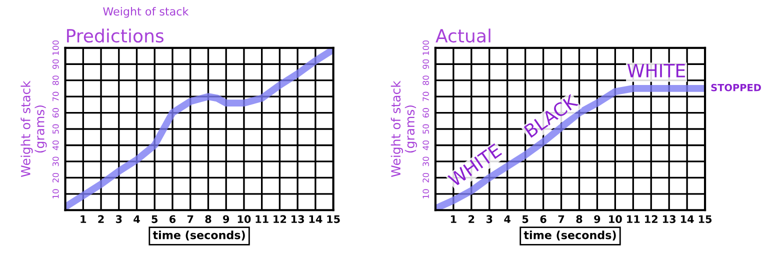 Image resolution: width=768 pixels, height=266 pixels. I want to click on annotation: STOPPED, so click(736, 88).